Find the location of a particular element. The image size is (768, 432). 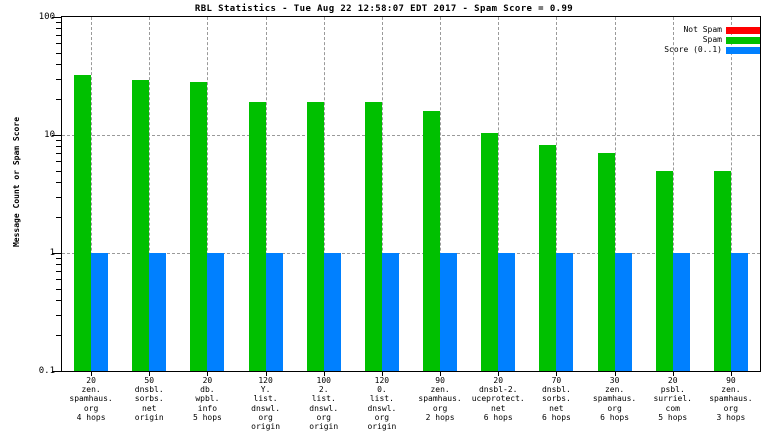

x-axis-category-label: 100 2. list. dnswl. org origin is located at coordinates (324, 404).